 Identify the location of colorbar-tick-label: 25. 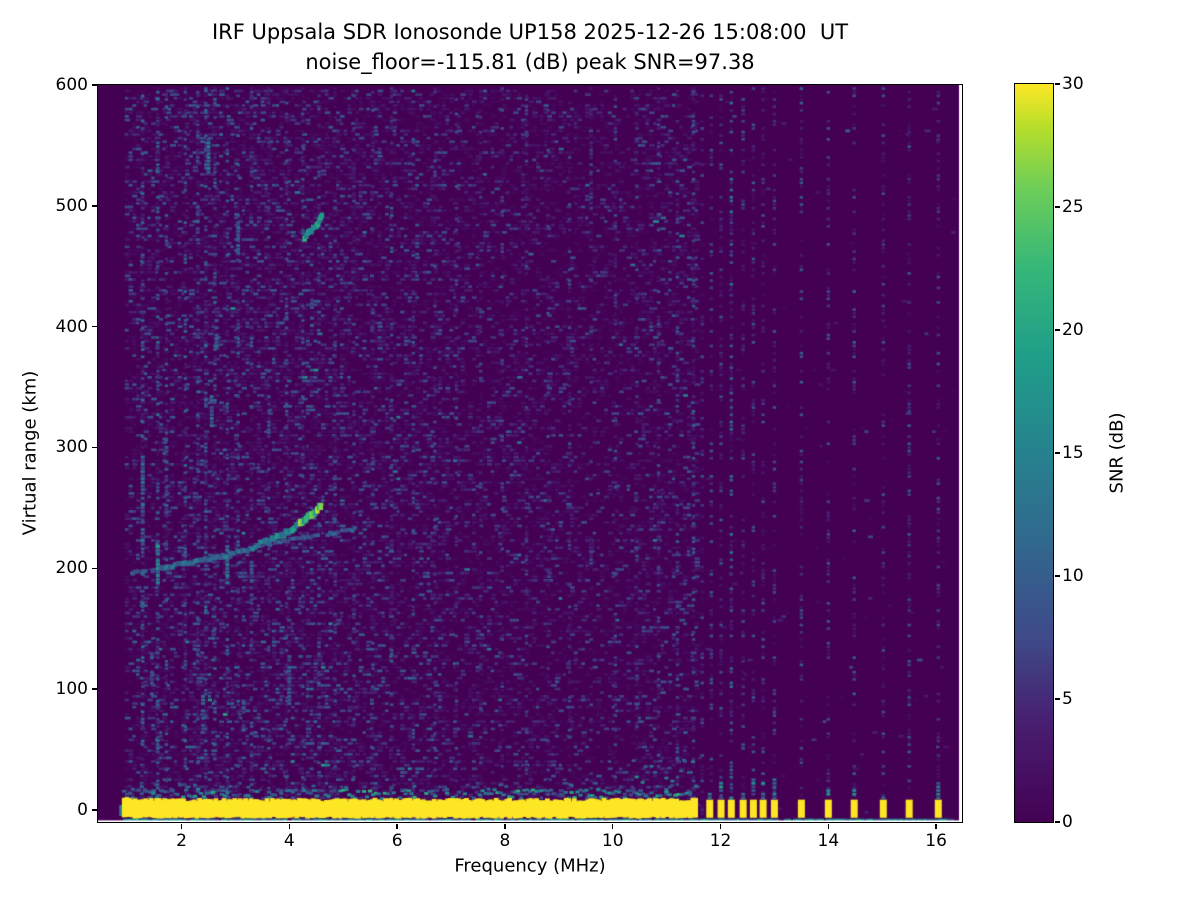
(1073, 207).